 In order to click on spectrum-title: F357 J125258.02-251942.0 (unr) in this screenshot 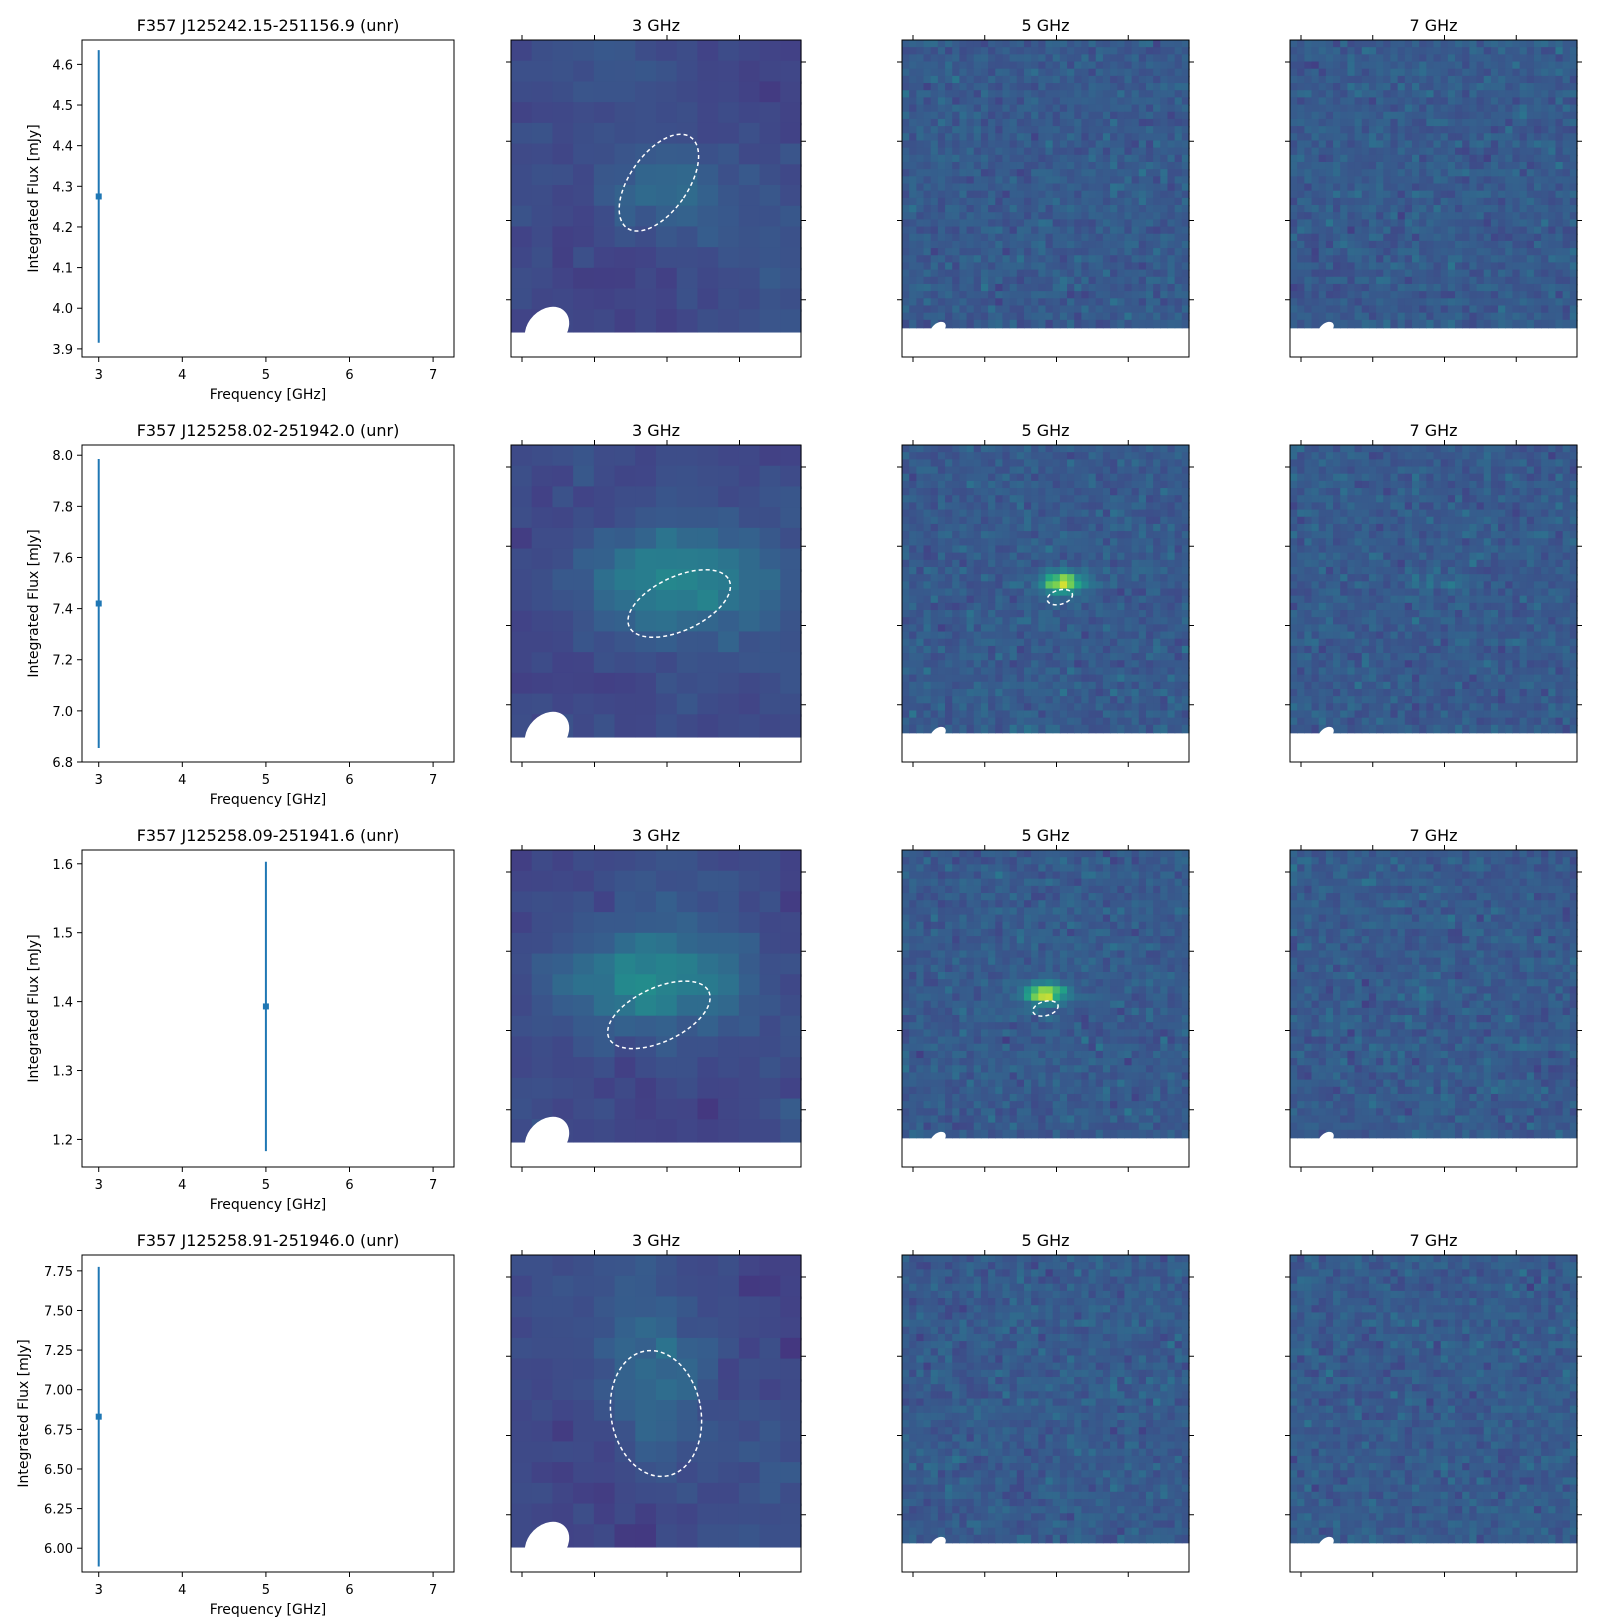, I will do `click(268, 430)`.